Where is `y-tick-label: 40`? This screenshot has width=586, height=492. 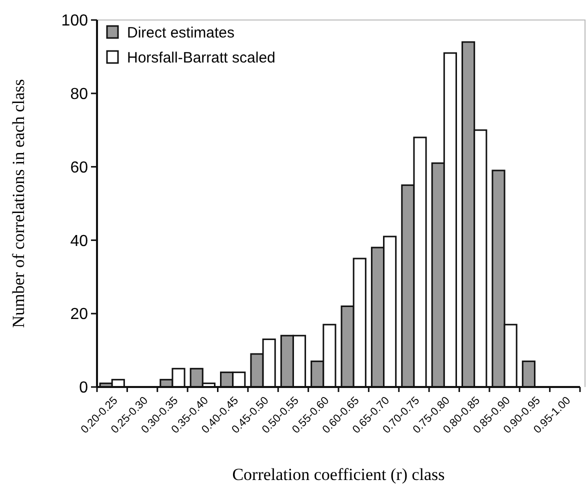 y-tick-label: 40 is located at coordinates (79, 241).